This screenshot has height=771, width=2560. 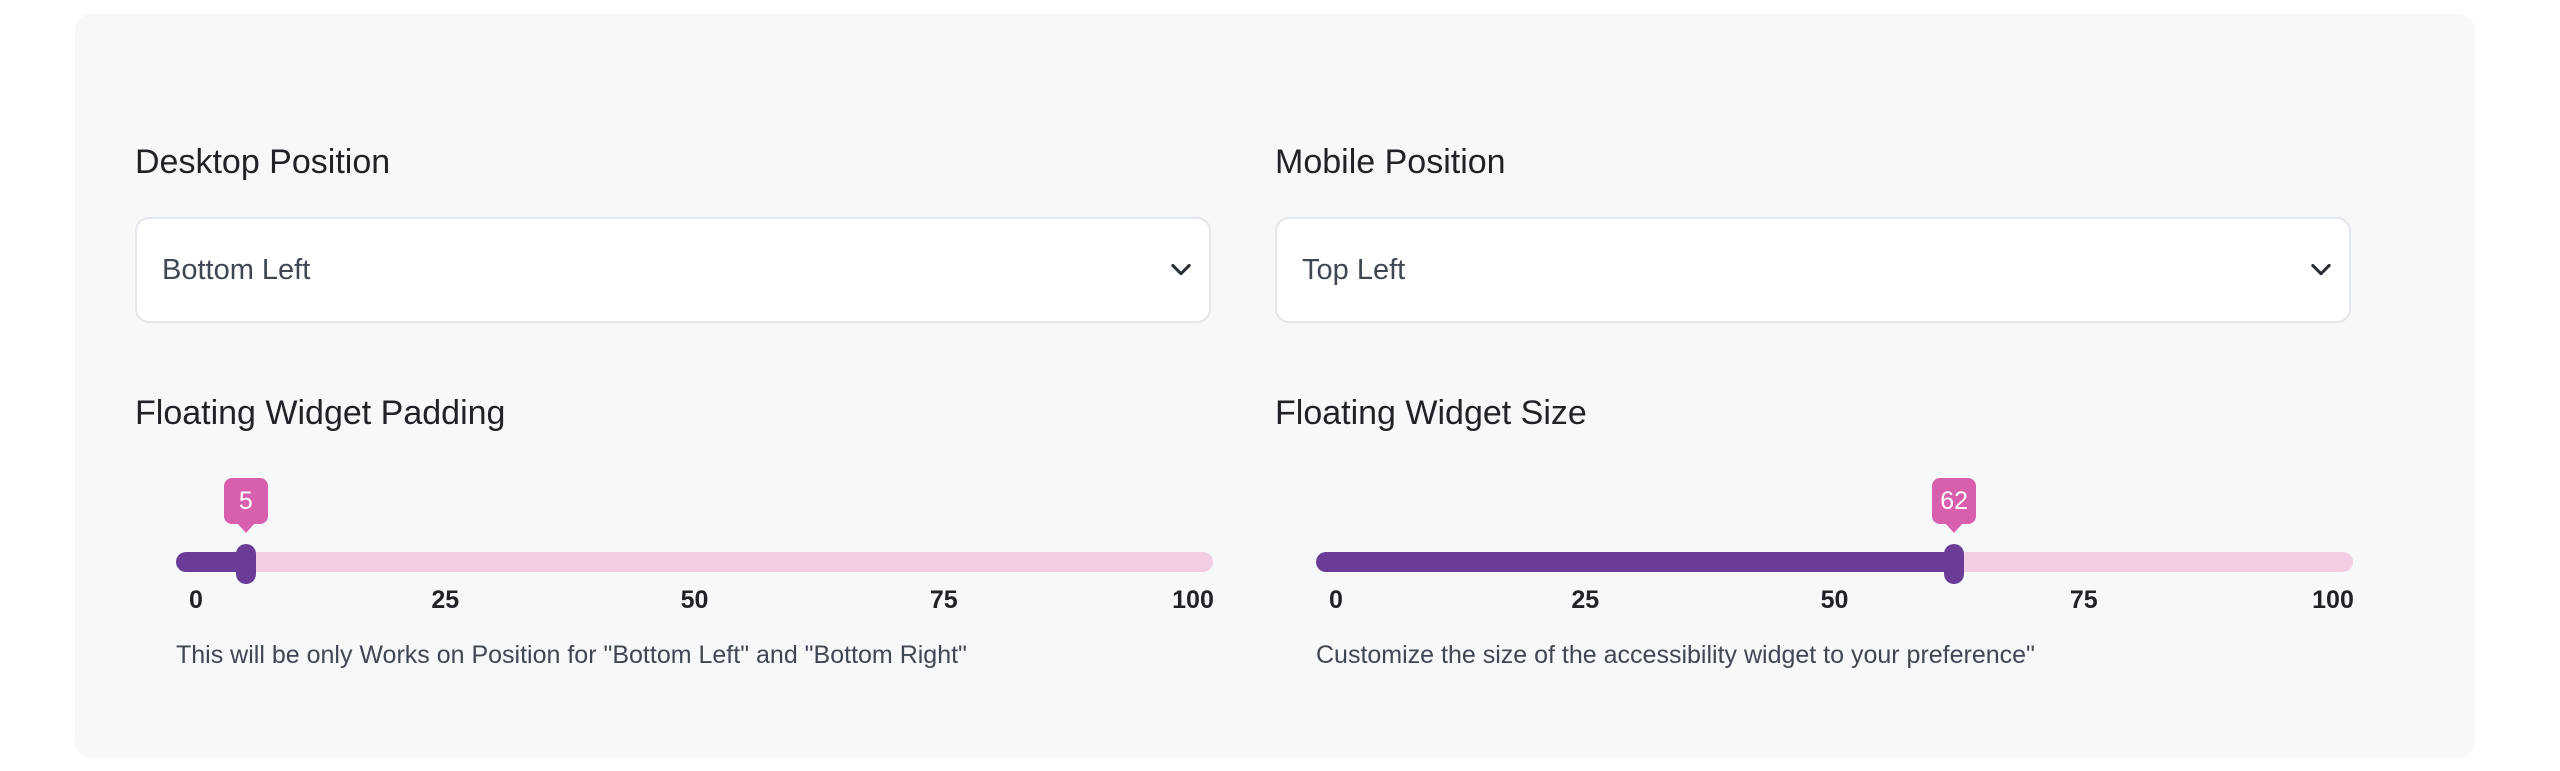 What do you see at coordinates (1835, 546) in the screenshot?
I see `size-slider: 62 0 25 50 75 100` at bounding box center [1835, 546].